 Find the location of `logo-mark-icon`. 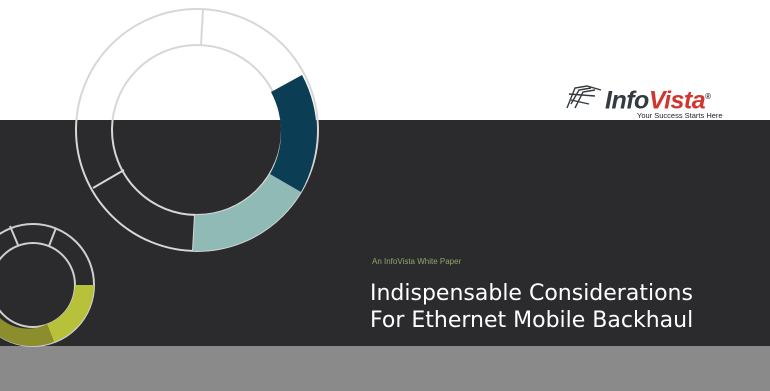

logo-mark-icon is located at coordinates (584, 97).